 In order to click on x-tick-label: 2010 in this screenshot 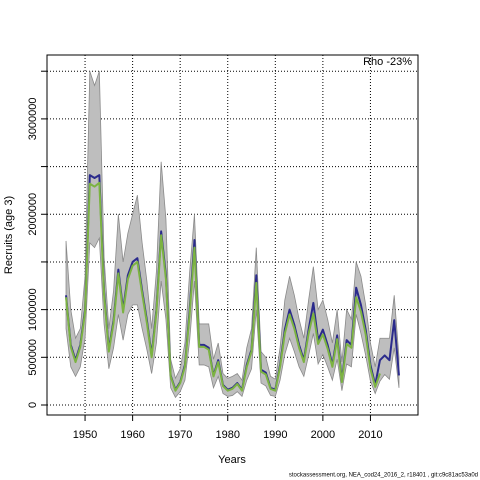, I will do `click(370, 435)`.